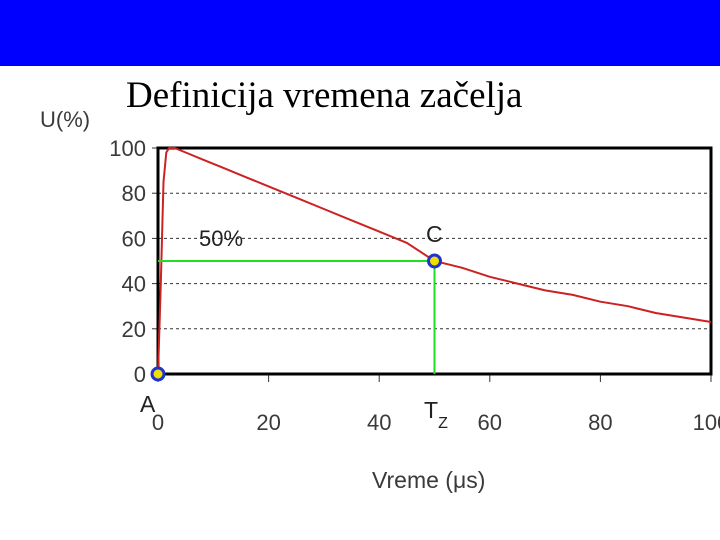 This screenshot has width=720, height=540. Describe the element at coordinates (65, 119) in the screenshot. I see `y-axis-label: U(%)` at that location.